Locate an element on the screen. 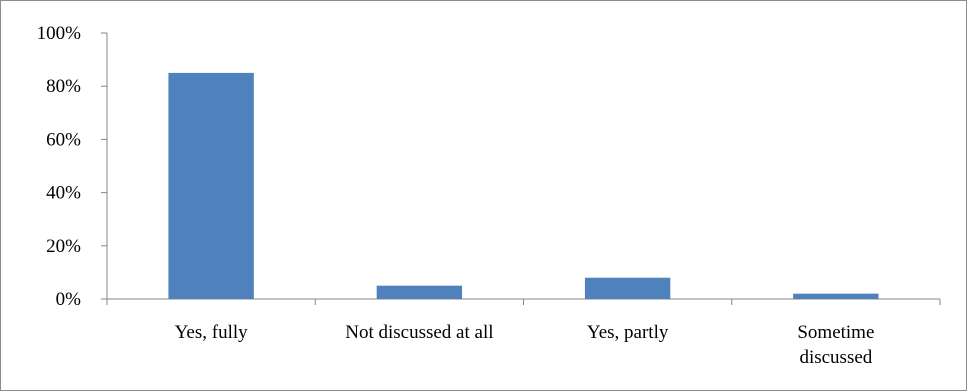 This screenshot has height=391, width=967. x-category-label: Yes, fully is located at coordinates (212, 332).